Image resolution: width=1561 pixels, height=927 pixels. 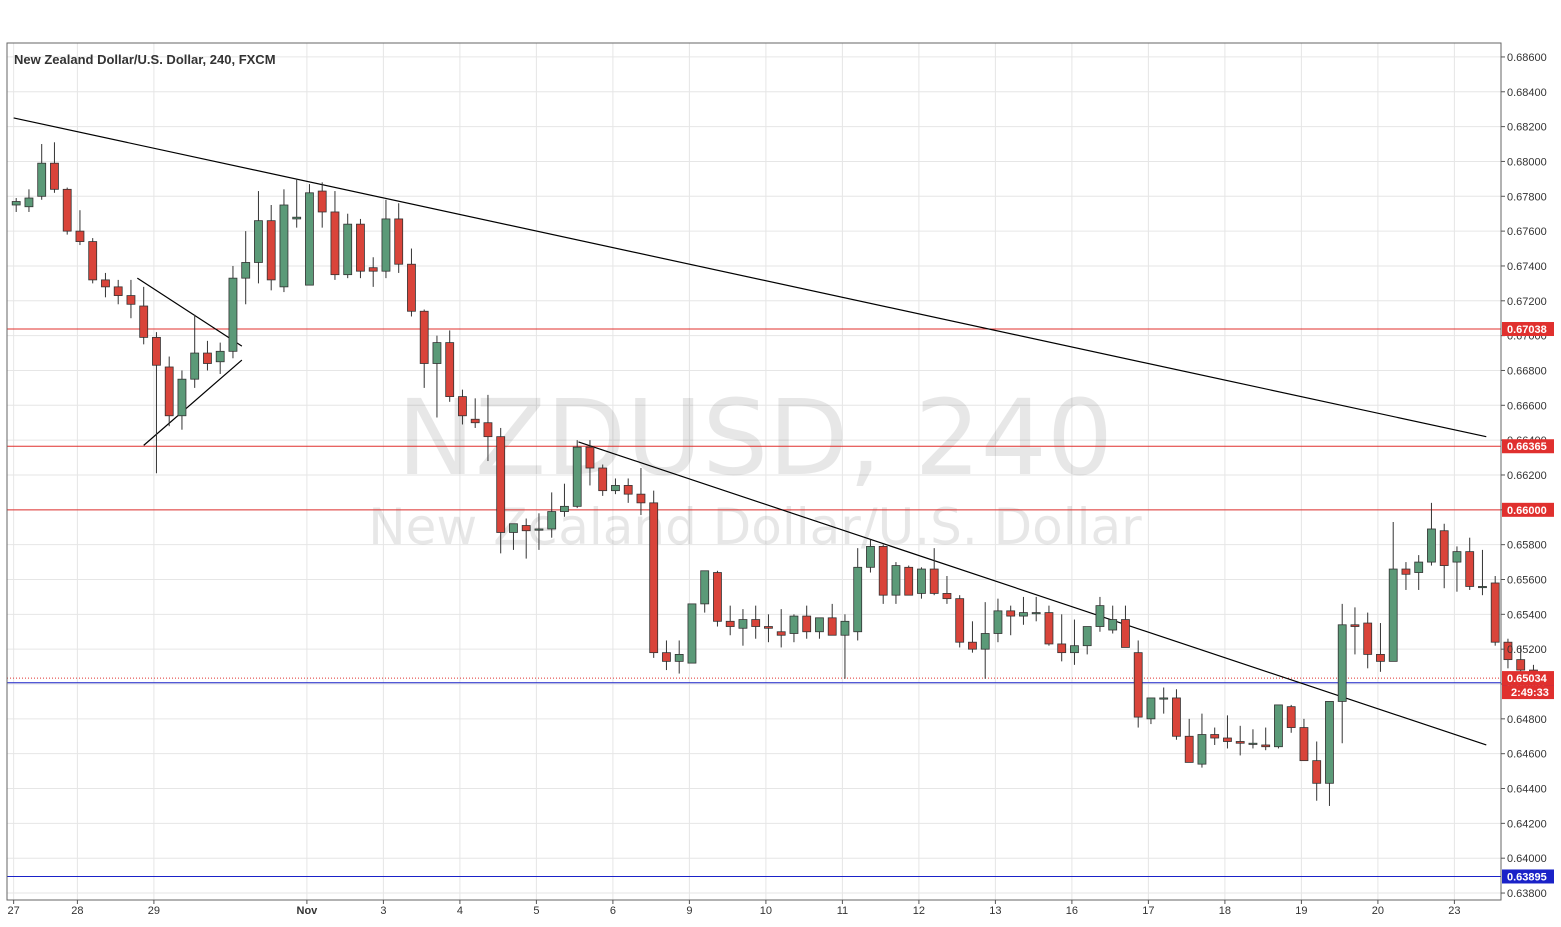 What do you see at coordinates (1527, 755) in the screenshot?
I see `y-tick-label: 0.64600` at bounding box center [1527, 755].